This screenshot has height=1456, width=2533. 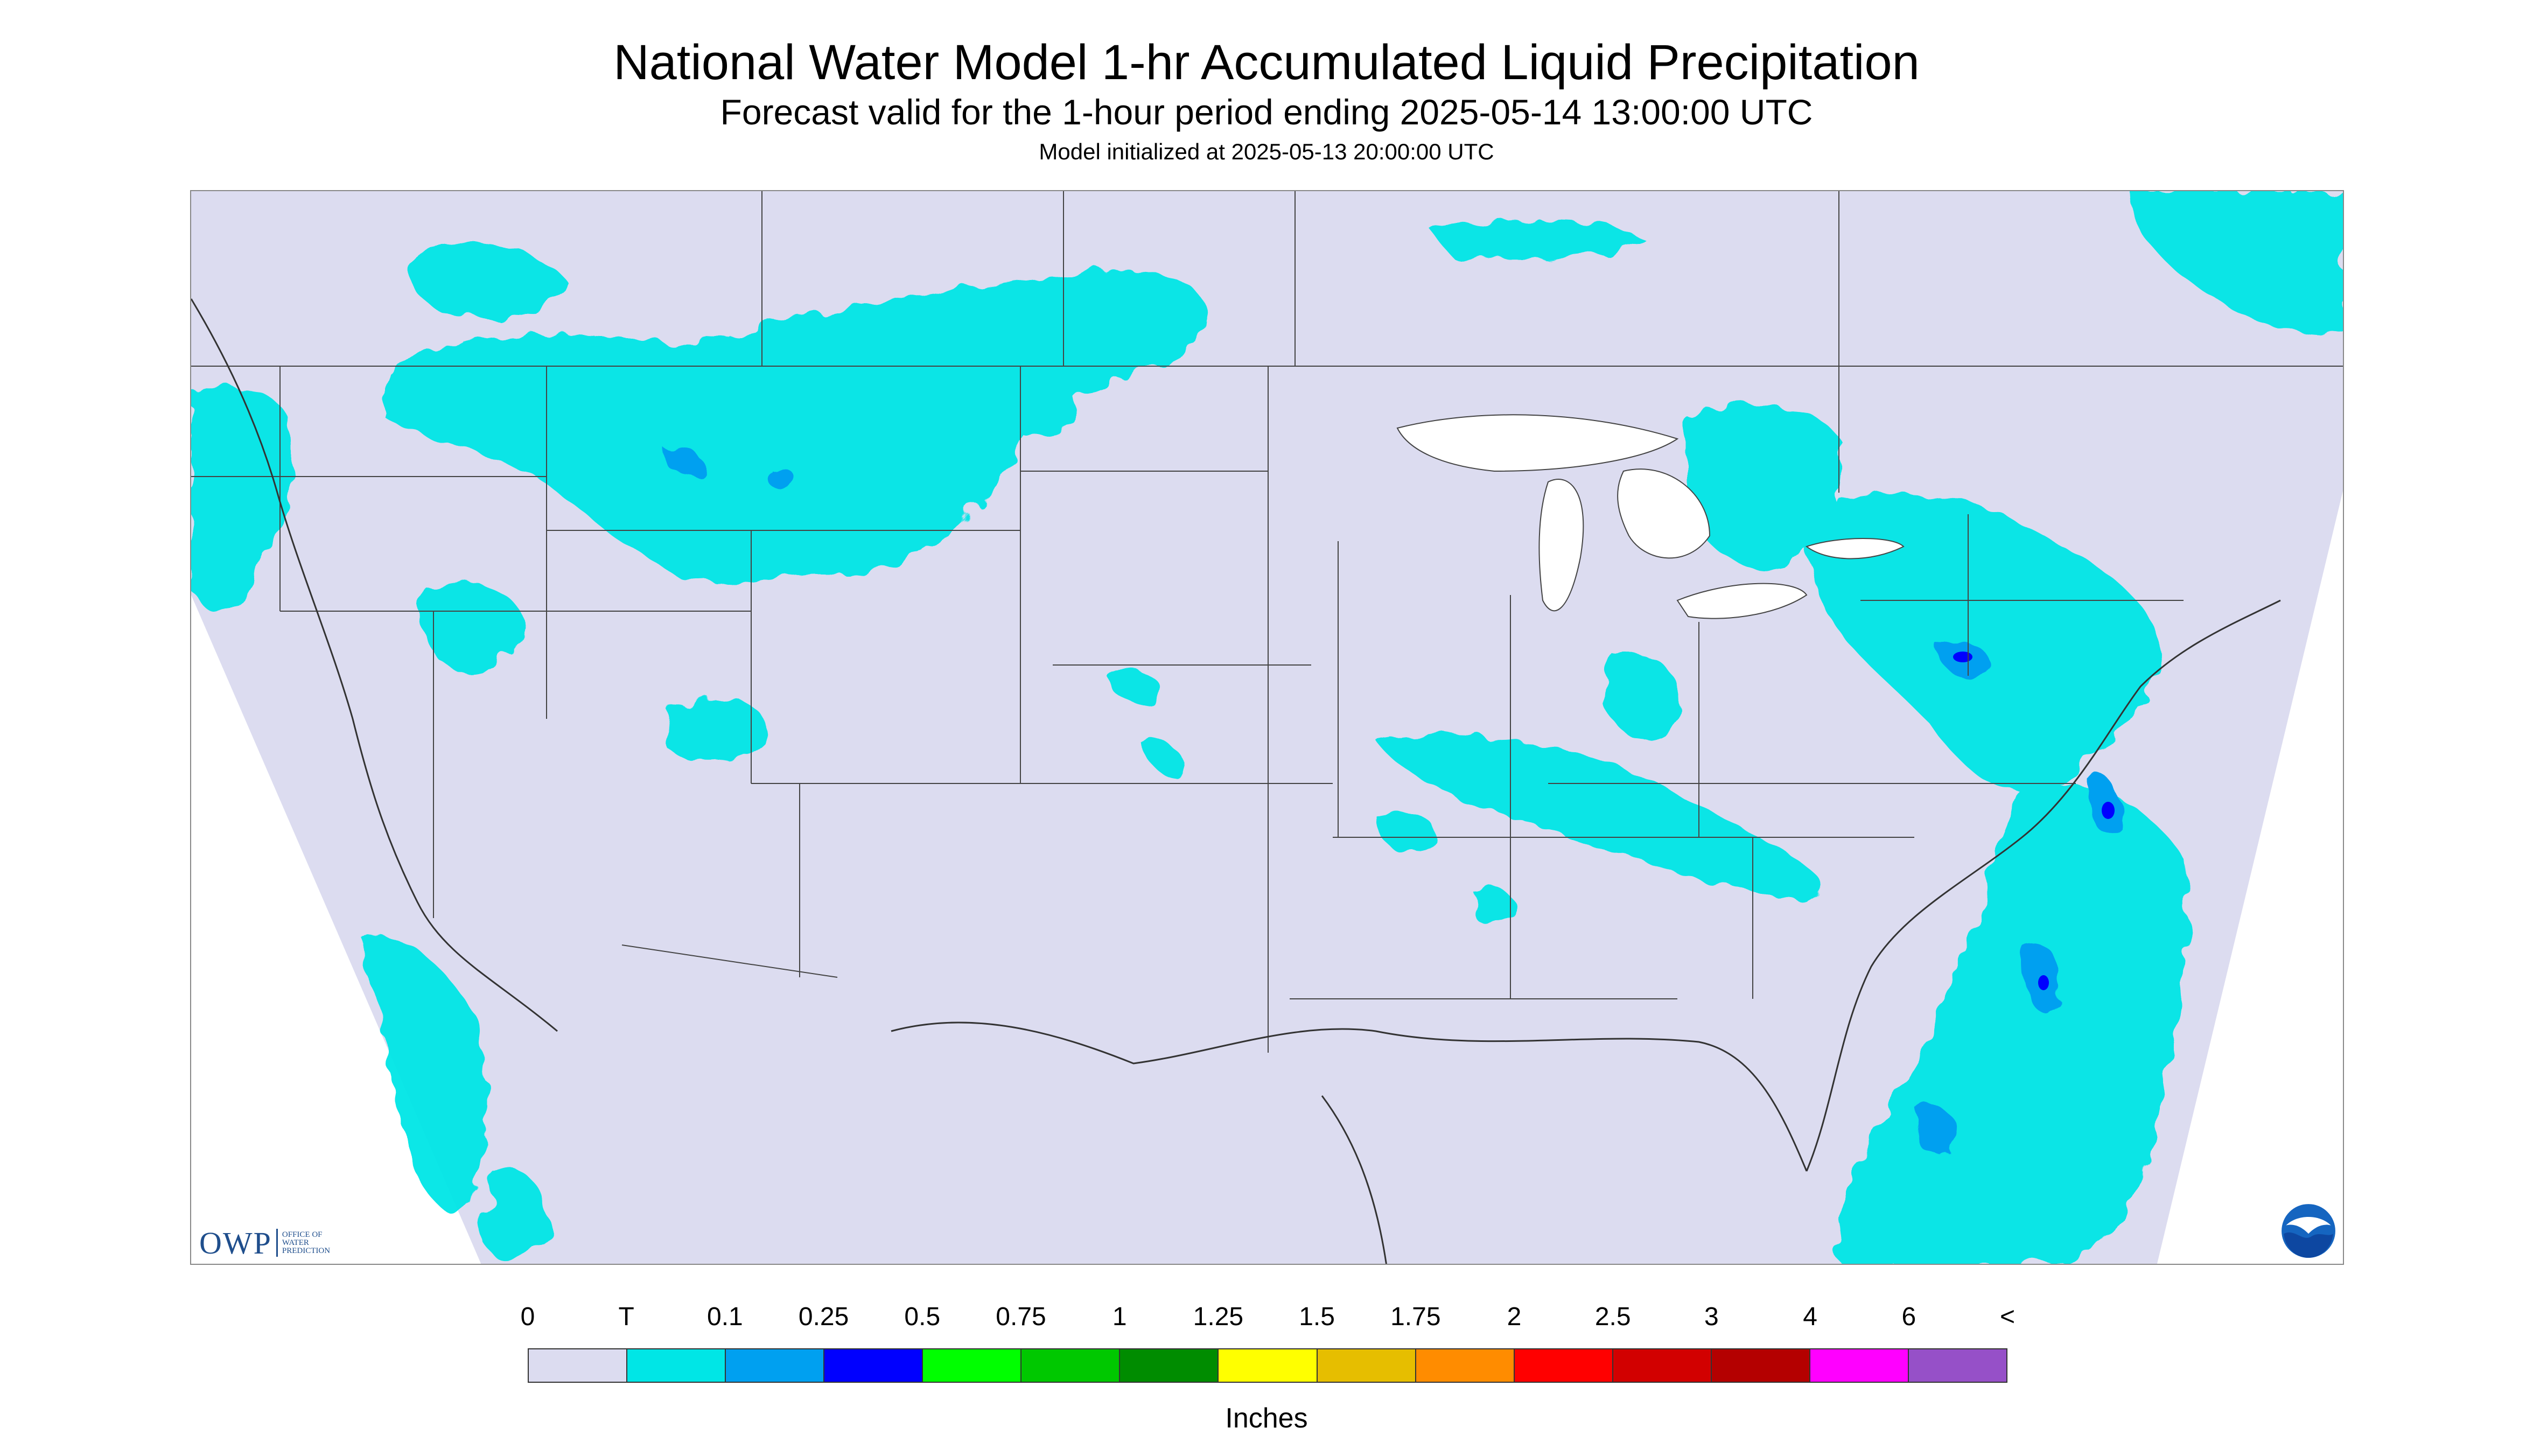 I want to click on great-lakes, so click(x=1651, y=516).